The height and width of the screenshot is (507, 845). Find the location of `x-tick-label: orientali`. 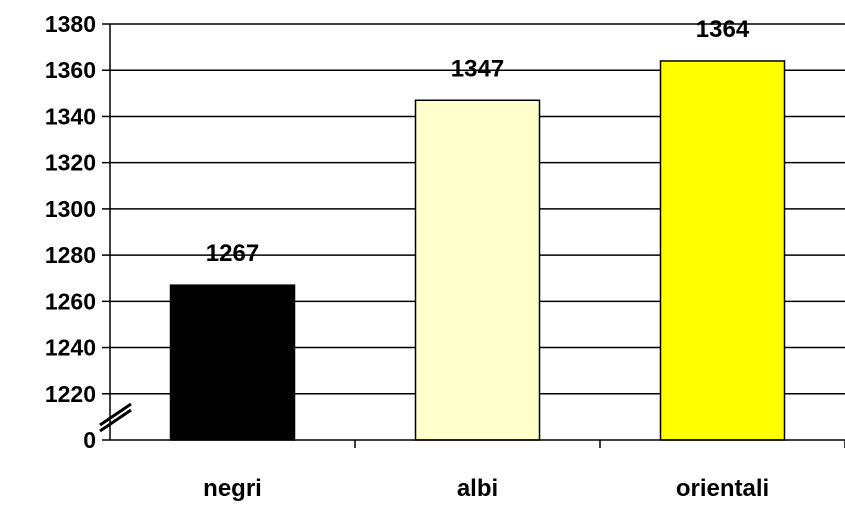

x-tick-label: orientali is located at coordinates (722, 488).